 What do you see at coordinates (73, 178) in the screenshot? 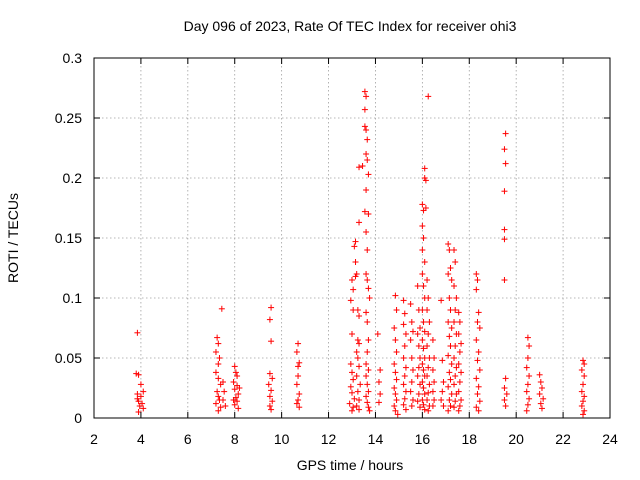
I see `y-tick-label: 0.2` at bounding box center [73, 178].